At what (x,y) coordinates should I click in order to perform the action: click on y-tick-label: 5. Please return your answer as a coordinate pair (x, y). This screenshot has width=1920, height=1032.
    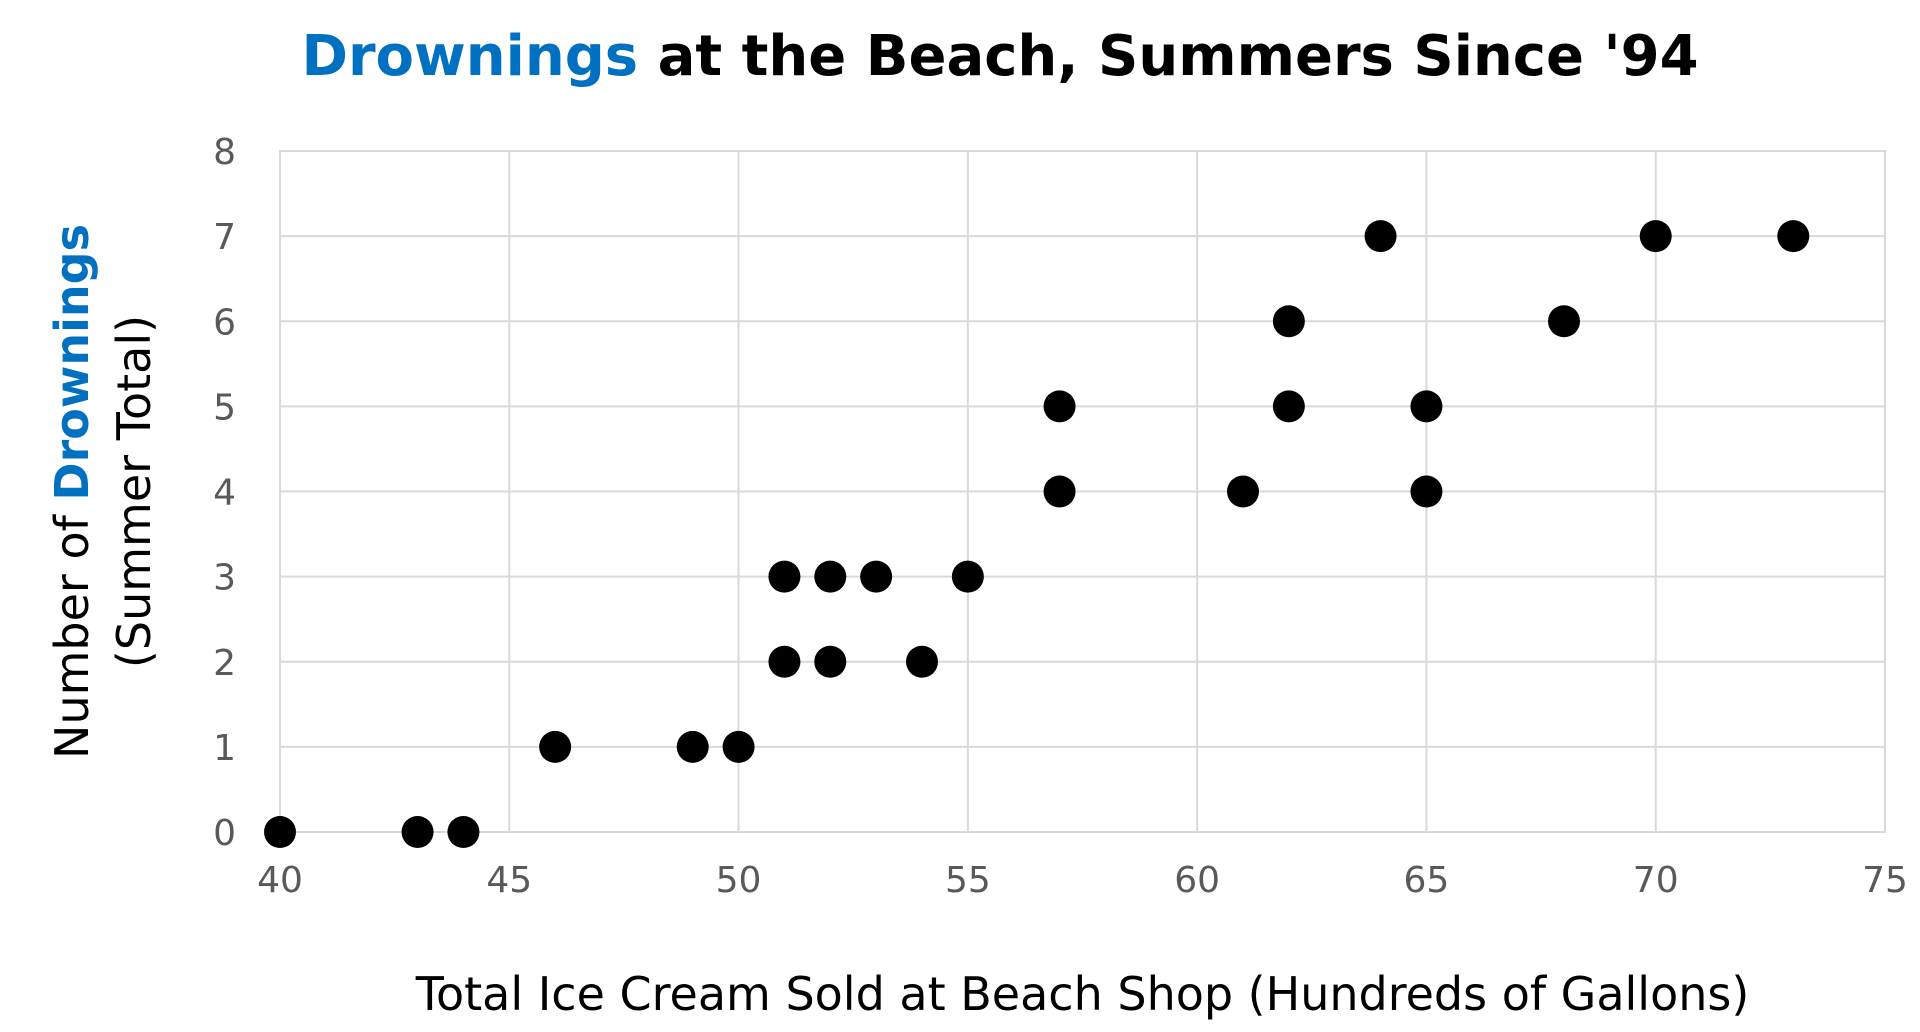
    Looking at the image, I should click on (224, 407).